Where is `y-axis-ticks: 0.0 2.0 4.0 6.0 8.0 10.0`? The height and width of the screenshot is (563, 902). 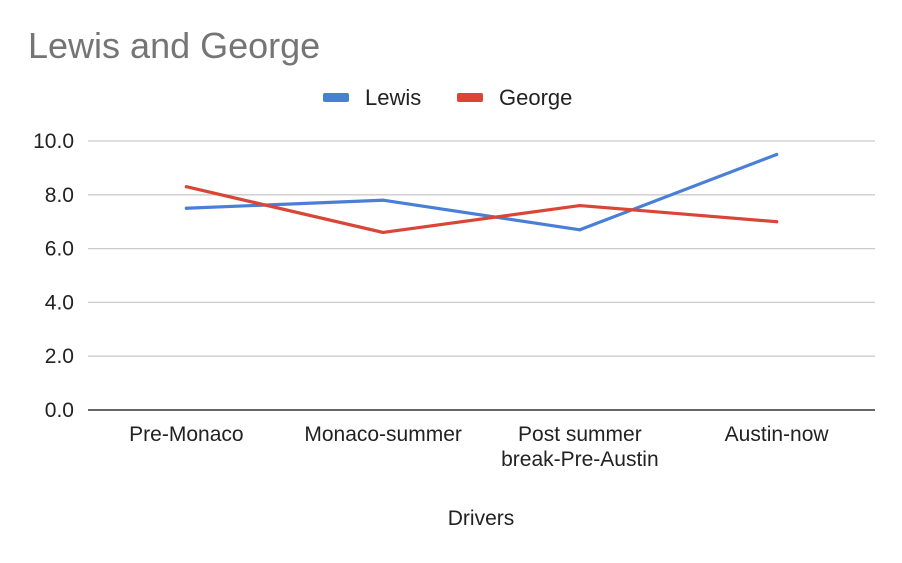
y-axis-ticks: 0.0 2.0 4.0 6.0 8.0 10.0 is located at coordinates (53, 276).